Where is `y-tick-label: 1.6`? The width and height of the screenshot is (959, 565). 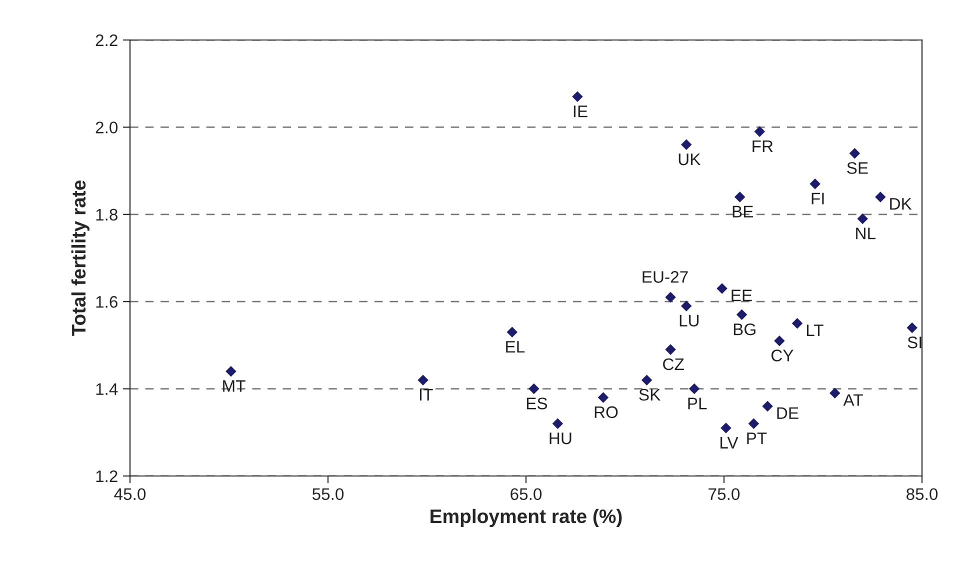
y-tick-label: 1.6 is located at coordinates (107, 302).